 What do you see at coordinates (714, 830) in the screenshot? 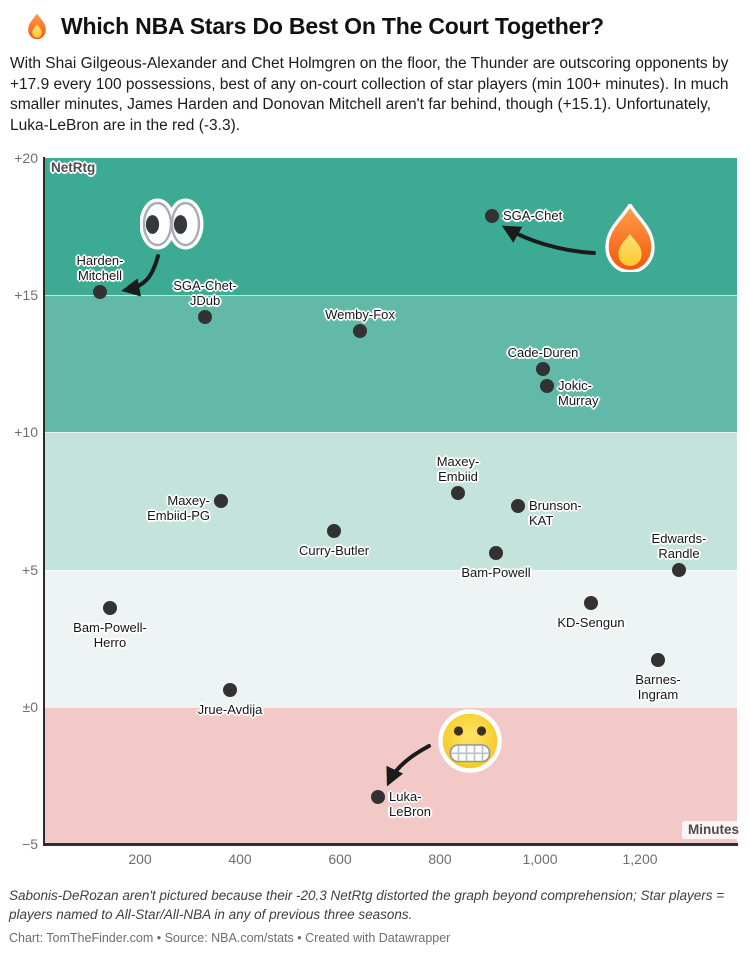
I see `x-axis-title: Minutes` at bounding box center [714, 830].